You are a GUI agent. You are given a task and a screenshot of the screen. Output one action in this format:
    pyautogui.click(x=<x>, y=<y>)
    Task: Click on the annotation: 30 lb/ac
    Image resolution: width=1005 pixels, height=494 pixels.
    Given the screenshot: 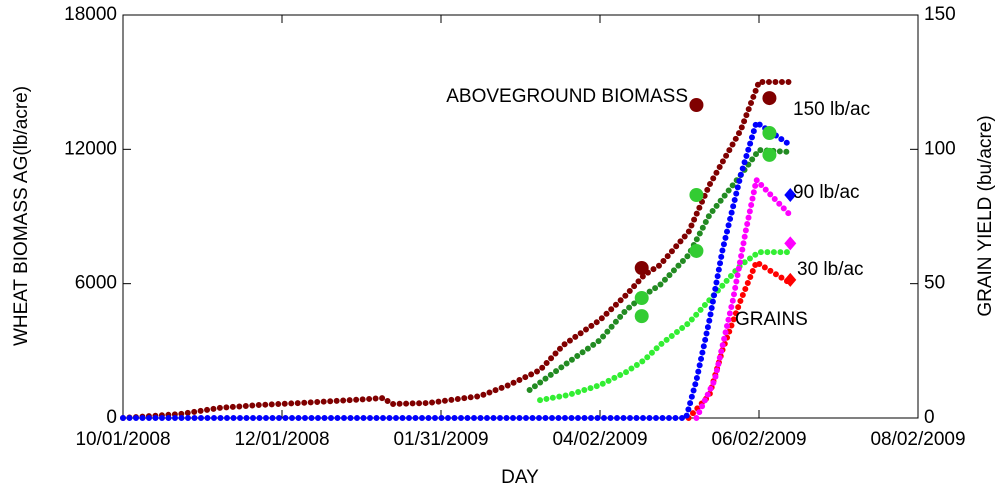 What is the action you would take?
    pyautogui.click(x=830, y=269)
    